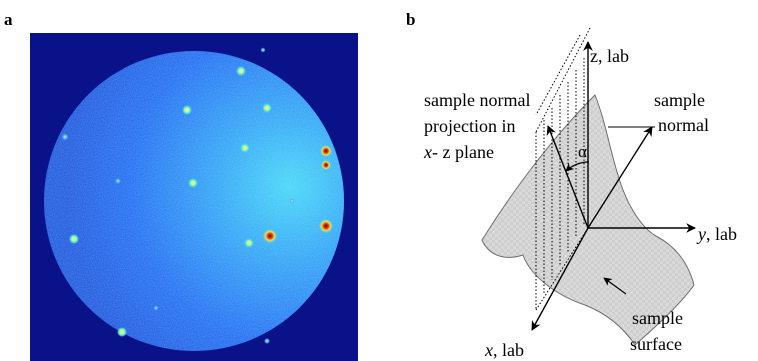 The height and width of the screenshot is (361, 758). I want to click on projection-line3-symbol: x, so click(427, 152).